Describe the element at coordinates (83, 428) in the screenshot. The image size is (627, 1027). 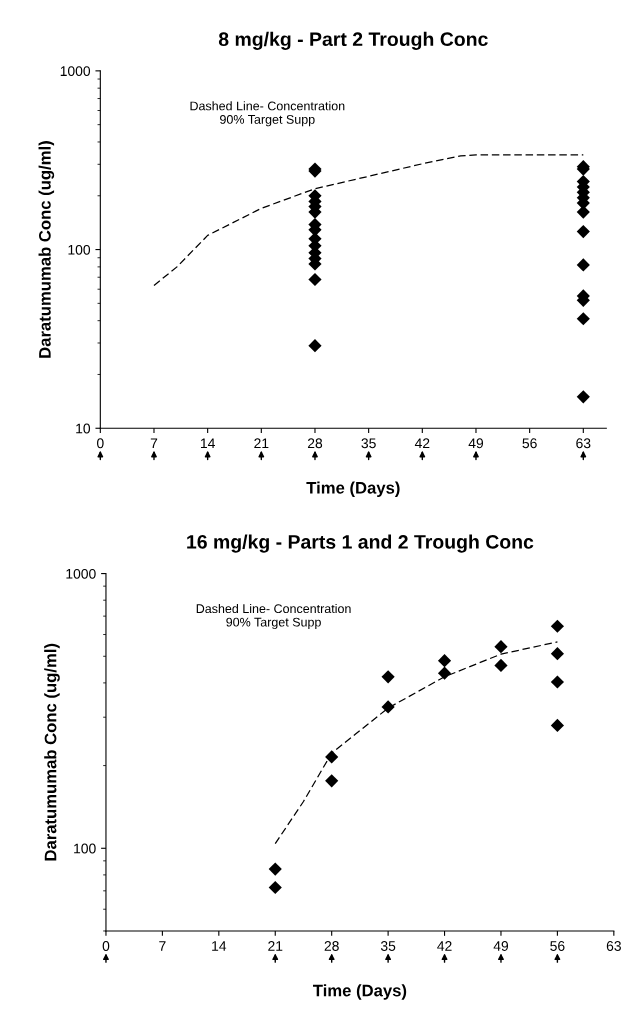
I see `y-tick-label: 10` at that location.